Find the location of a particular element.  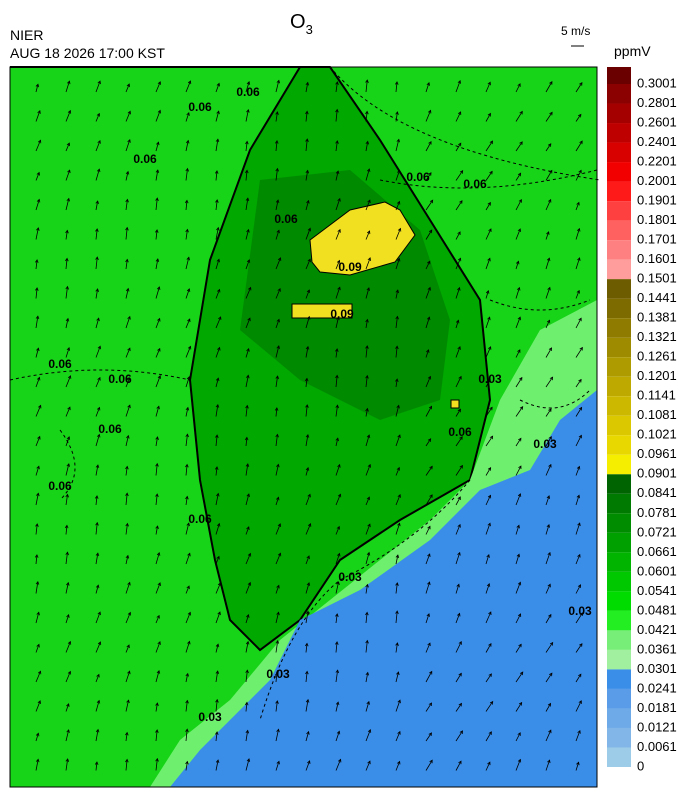

contour-label: 0.03 is located at coordinates (278, 674).